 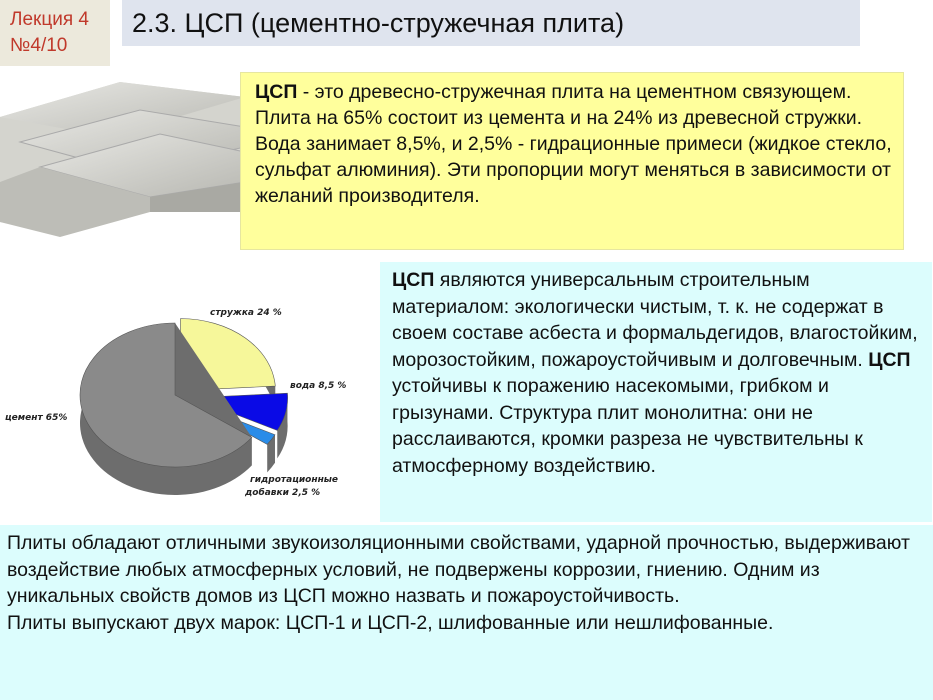 What do you see at coordinates (49, 19) in the screenshot?
I see `lecture-name: Лекция 4` at bounding box center [49, 19].